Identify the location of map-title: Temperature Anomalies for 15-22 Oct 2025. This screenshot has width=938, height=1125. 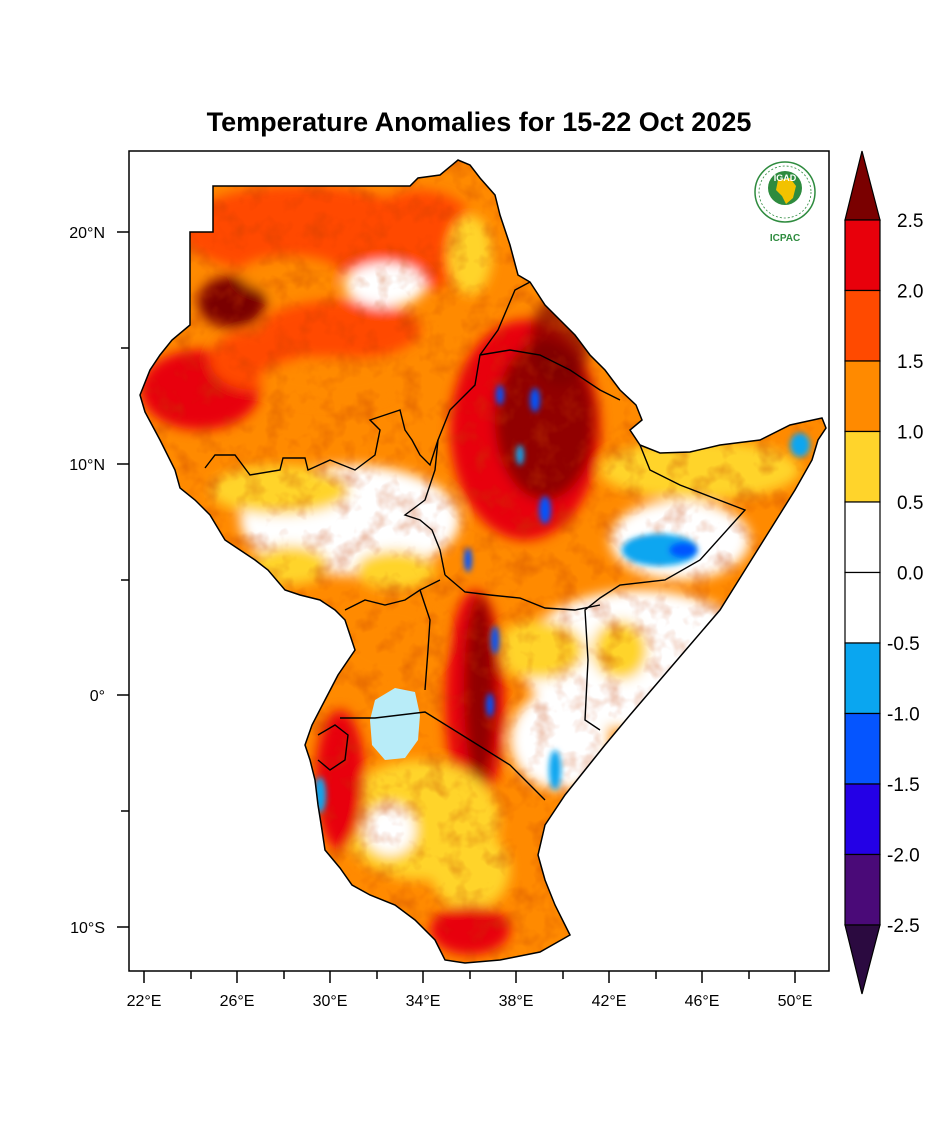
(479, 122).